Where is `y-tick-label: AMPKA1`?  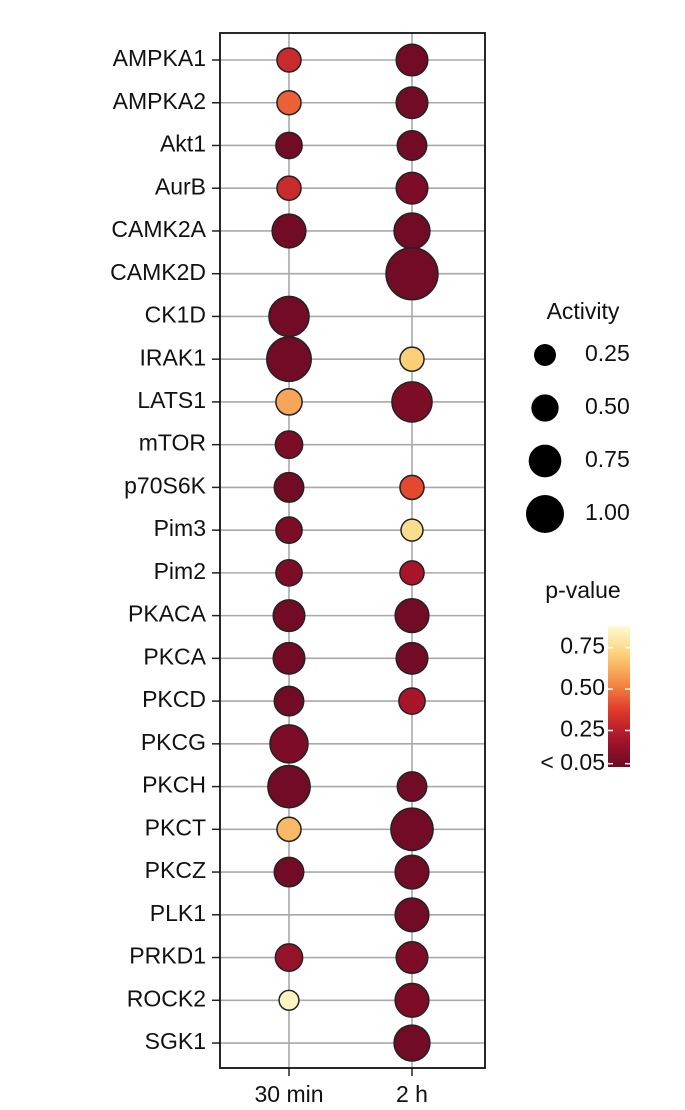
y-tick-label: AMPKA1 is located at coordinates (159, 58).